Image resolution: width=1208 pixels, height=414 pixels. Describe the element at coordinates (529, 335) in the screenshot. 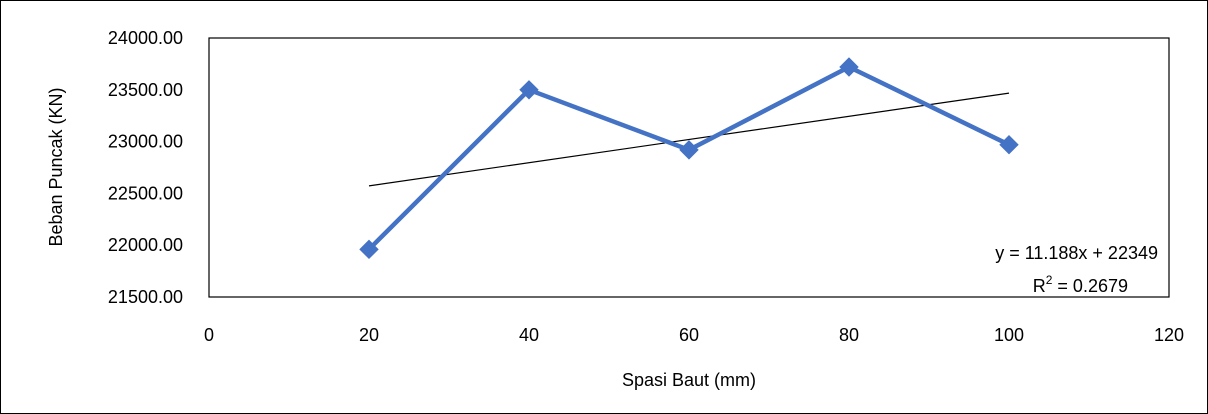

I see `x-tick-label: 40` at that location.